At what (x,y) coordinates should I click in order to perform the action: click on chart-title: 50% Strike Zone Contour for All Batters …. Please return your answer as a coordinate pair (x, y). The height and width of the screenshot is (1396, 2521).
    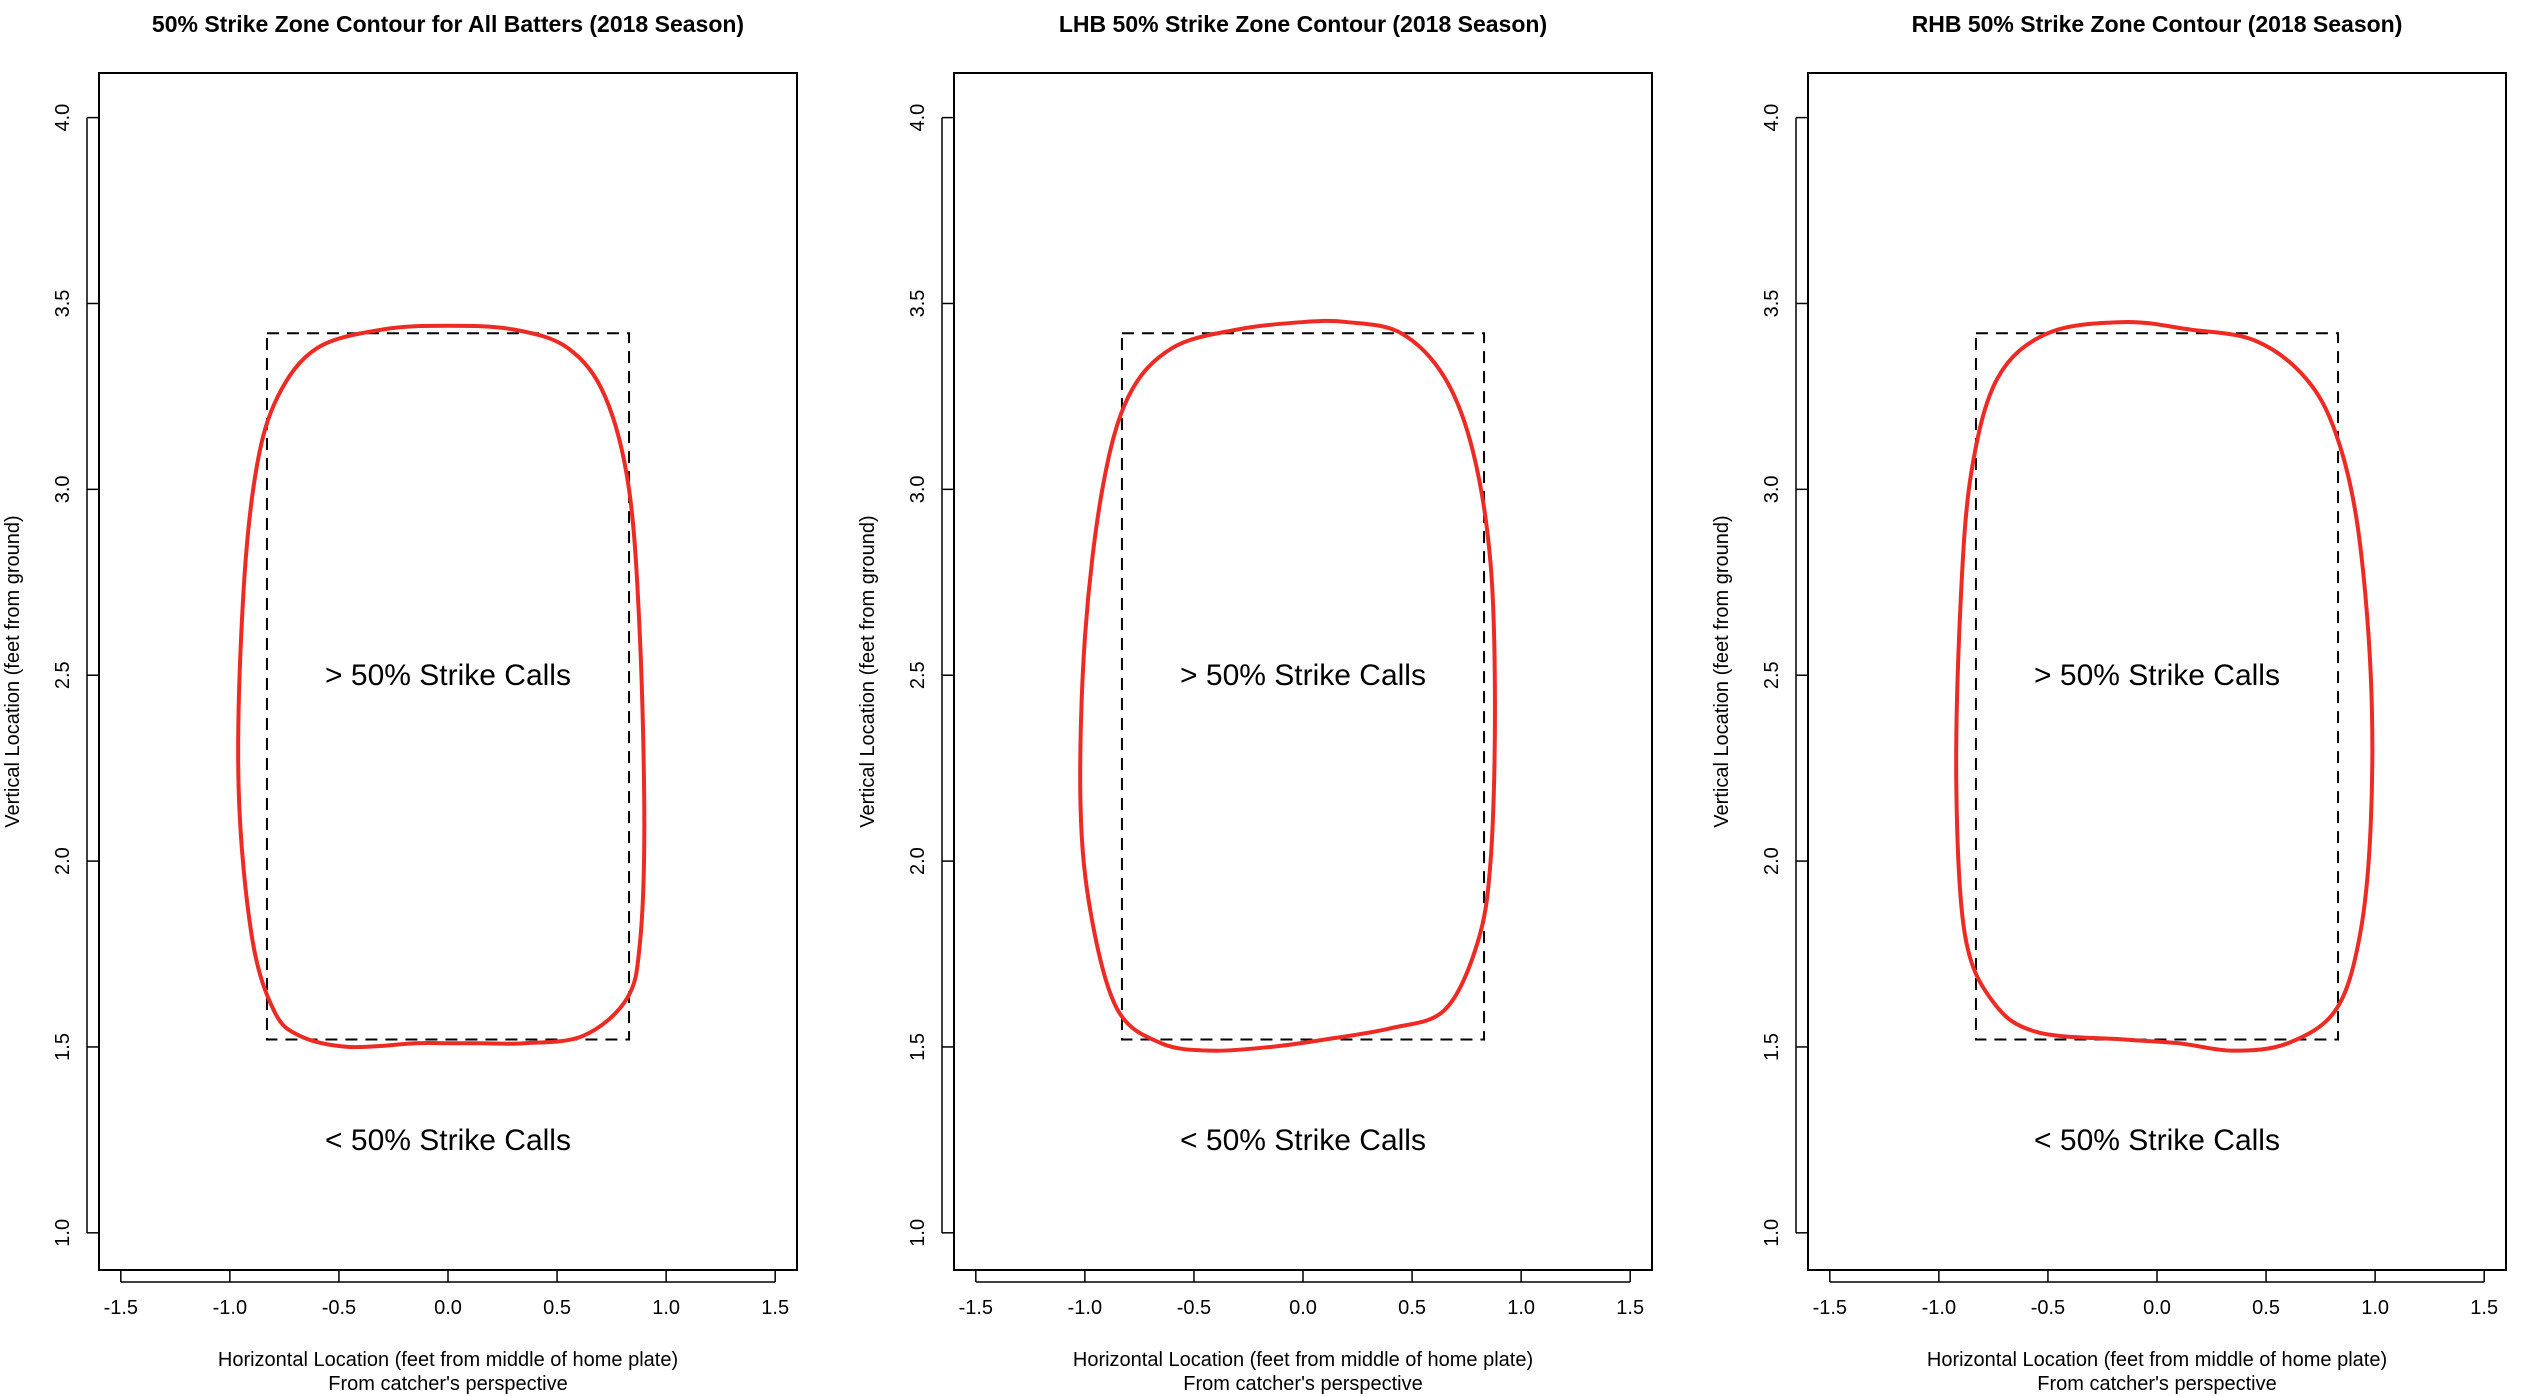
    Looking at the image, I should click on (448, 24).